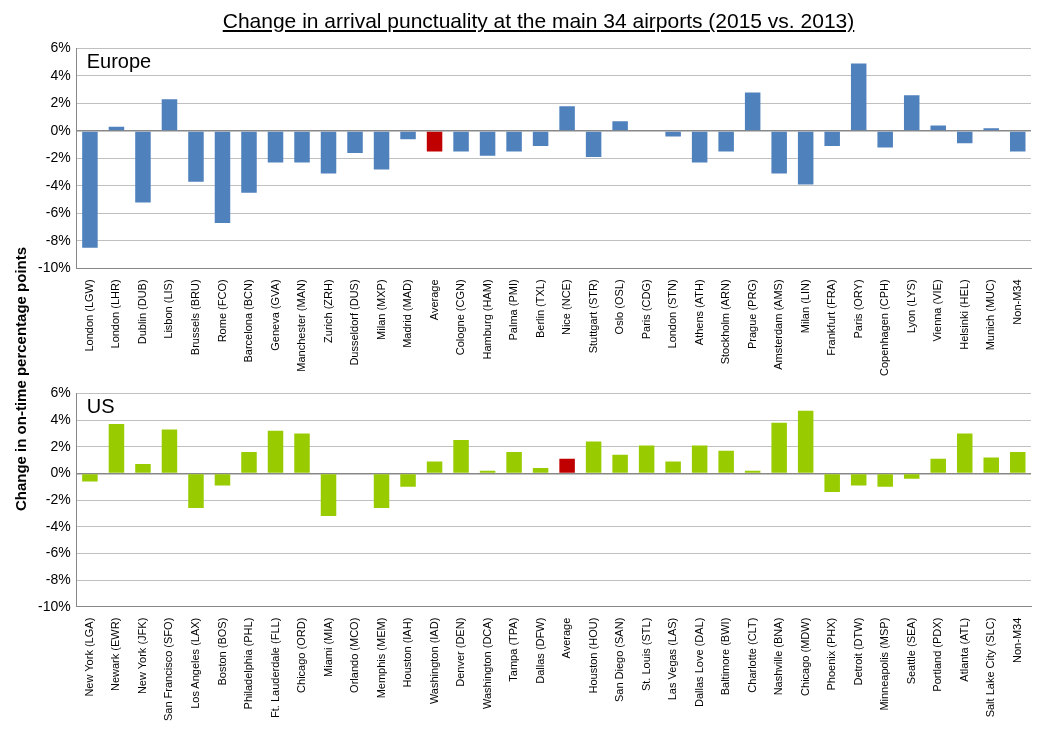 This screenshot has width=1049, height=740. Describe the element at coordinates (910, 306) in the screenshot. I see `x-tick-label: Lyon (LYS)` at that location.